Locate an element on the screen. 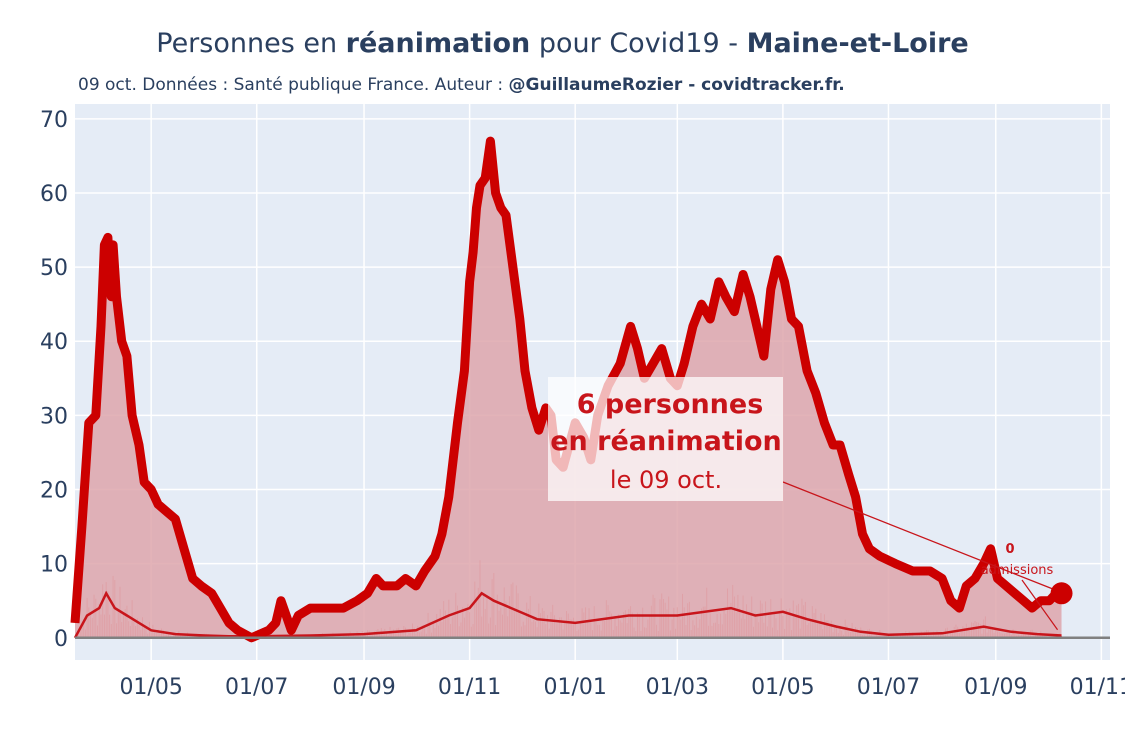  annotation-line1: 6 personnes is located at coordinates (670, 404).